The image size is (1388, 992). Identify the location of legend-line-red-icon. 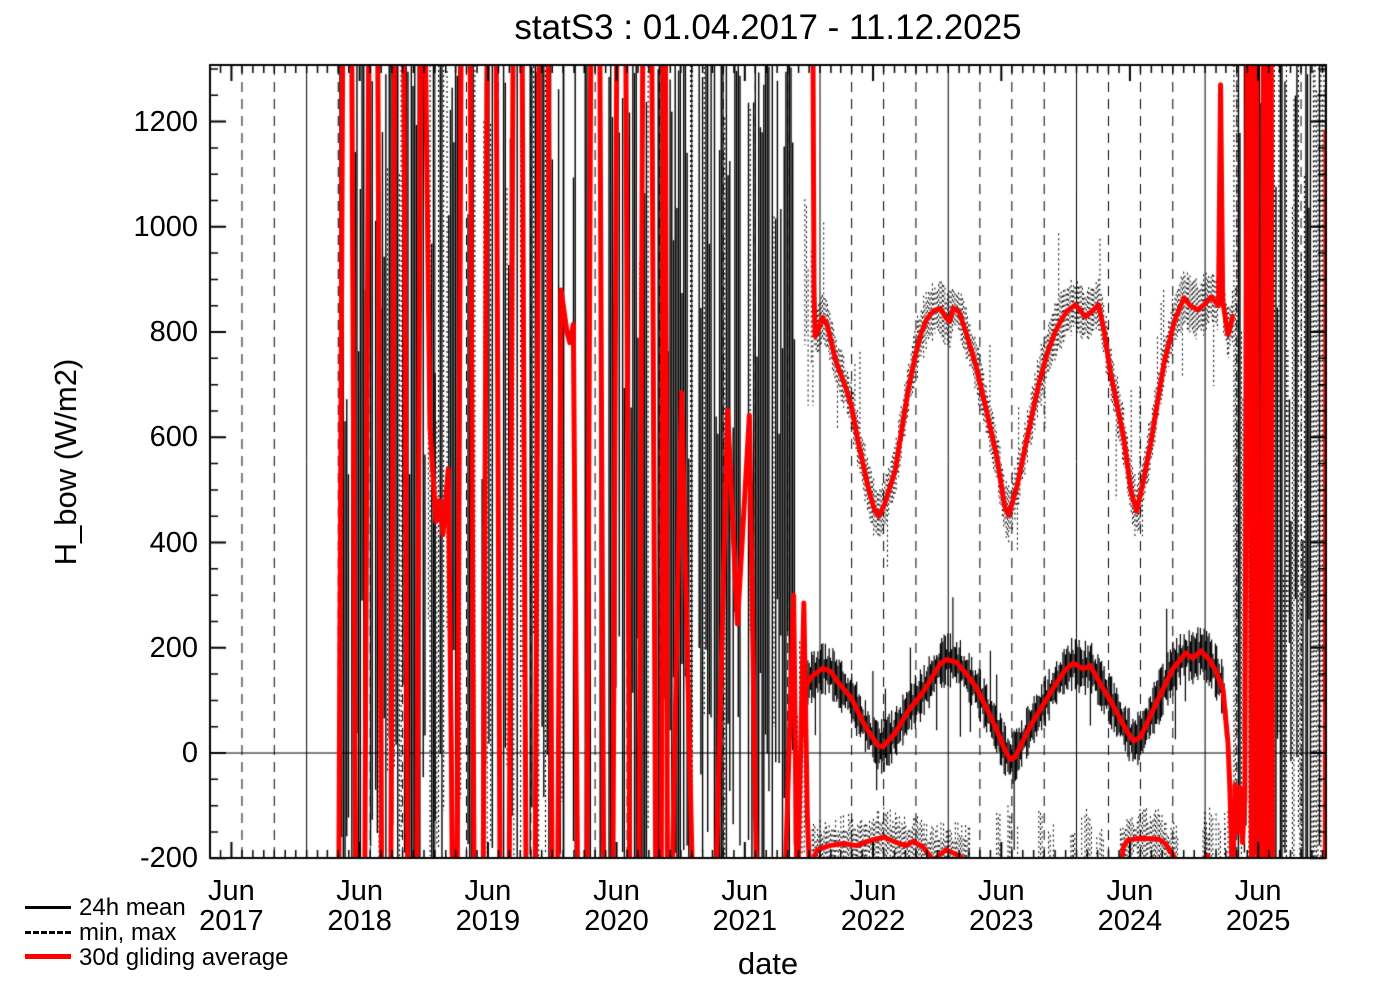
(48, 956).